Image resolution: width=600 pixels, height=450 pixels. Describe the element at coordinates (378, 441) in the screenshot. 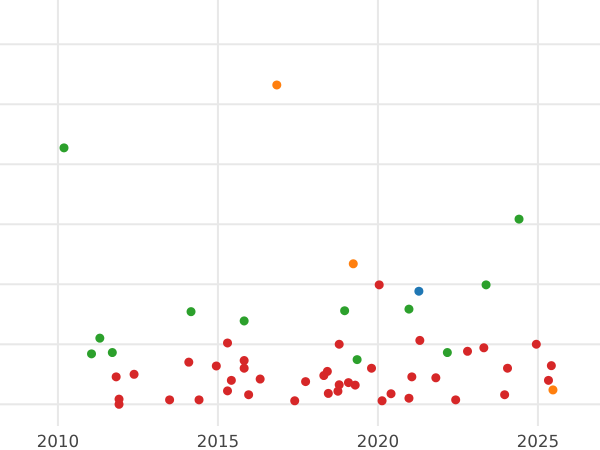

I see `x-tick-label: 2020` at that location.